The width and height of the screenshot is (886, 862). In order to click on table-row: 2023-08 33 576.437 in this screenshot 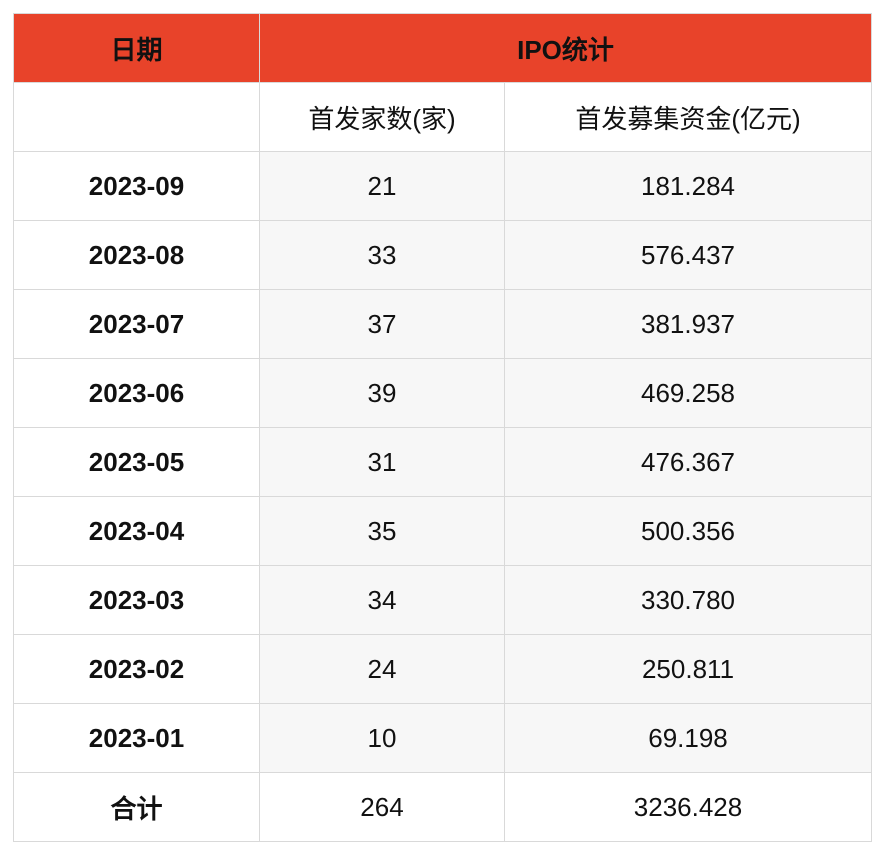, I will do `click(443, 255)`.